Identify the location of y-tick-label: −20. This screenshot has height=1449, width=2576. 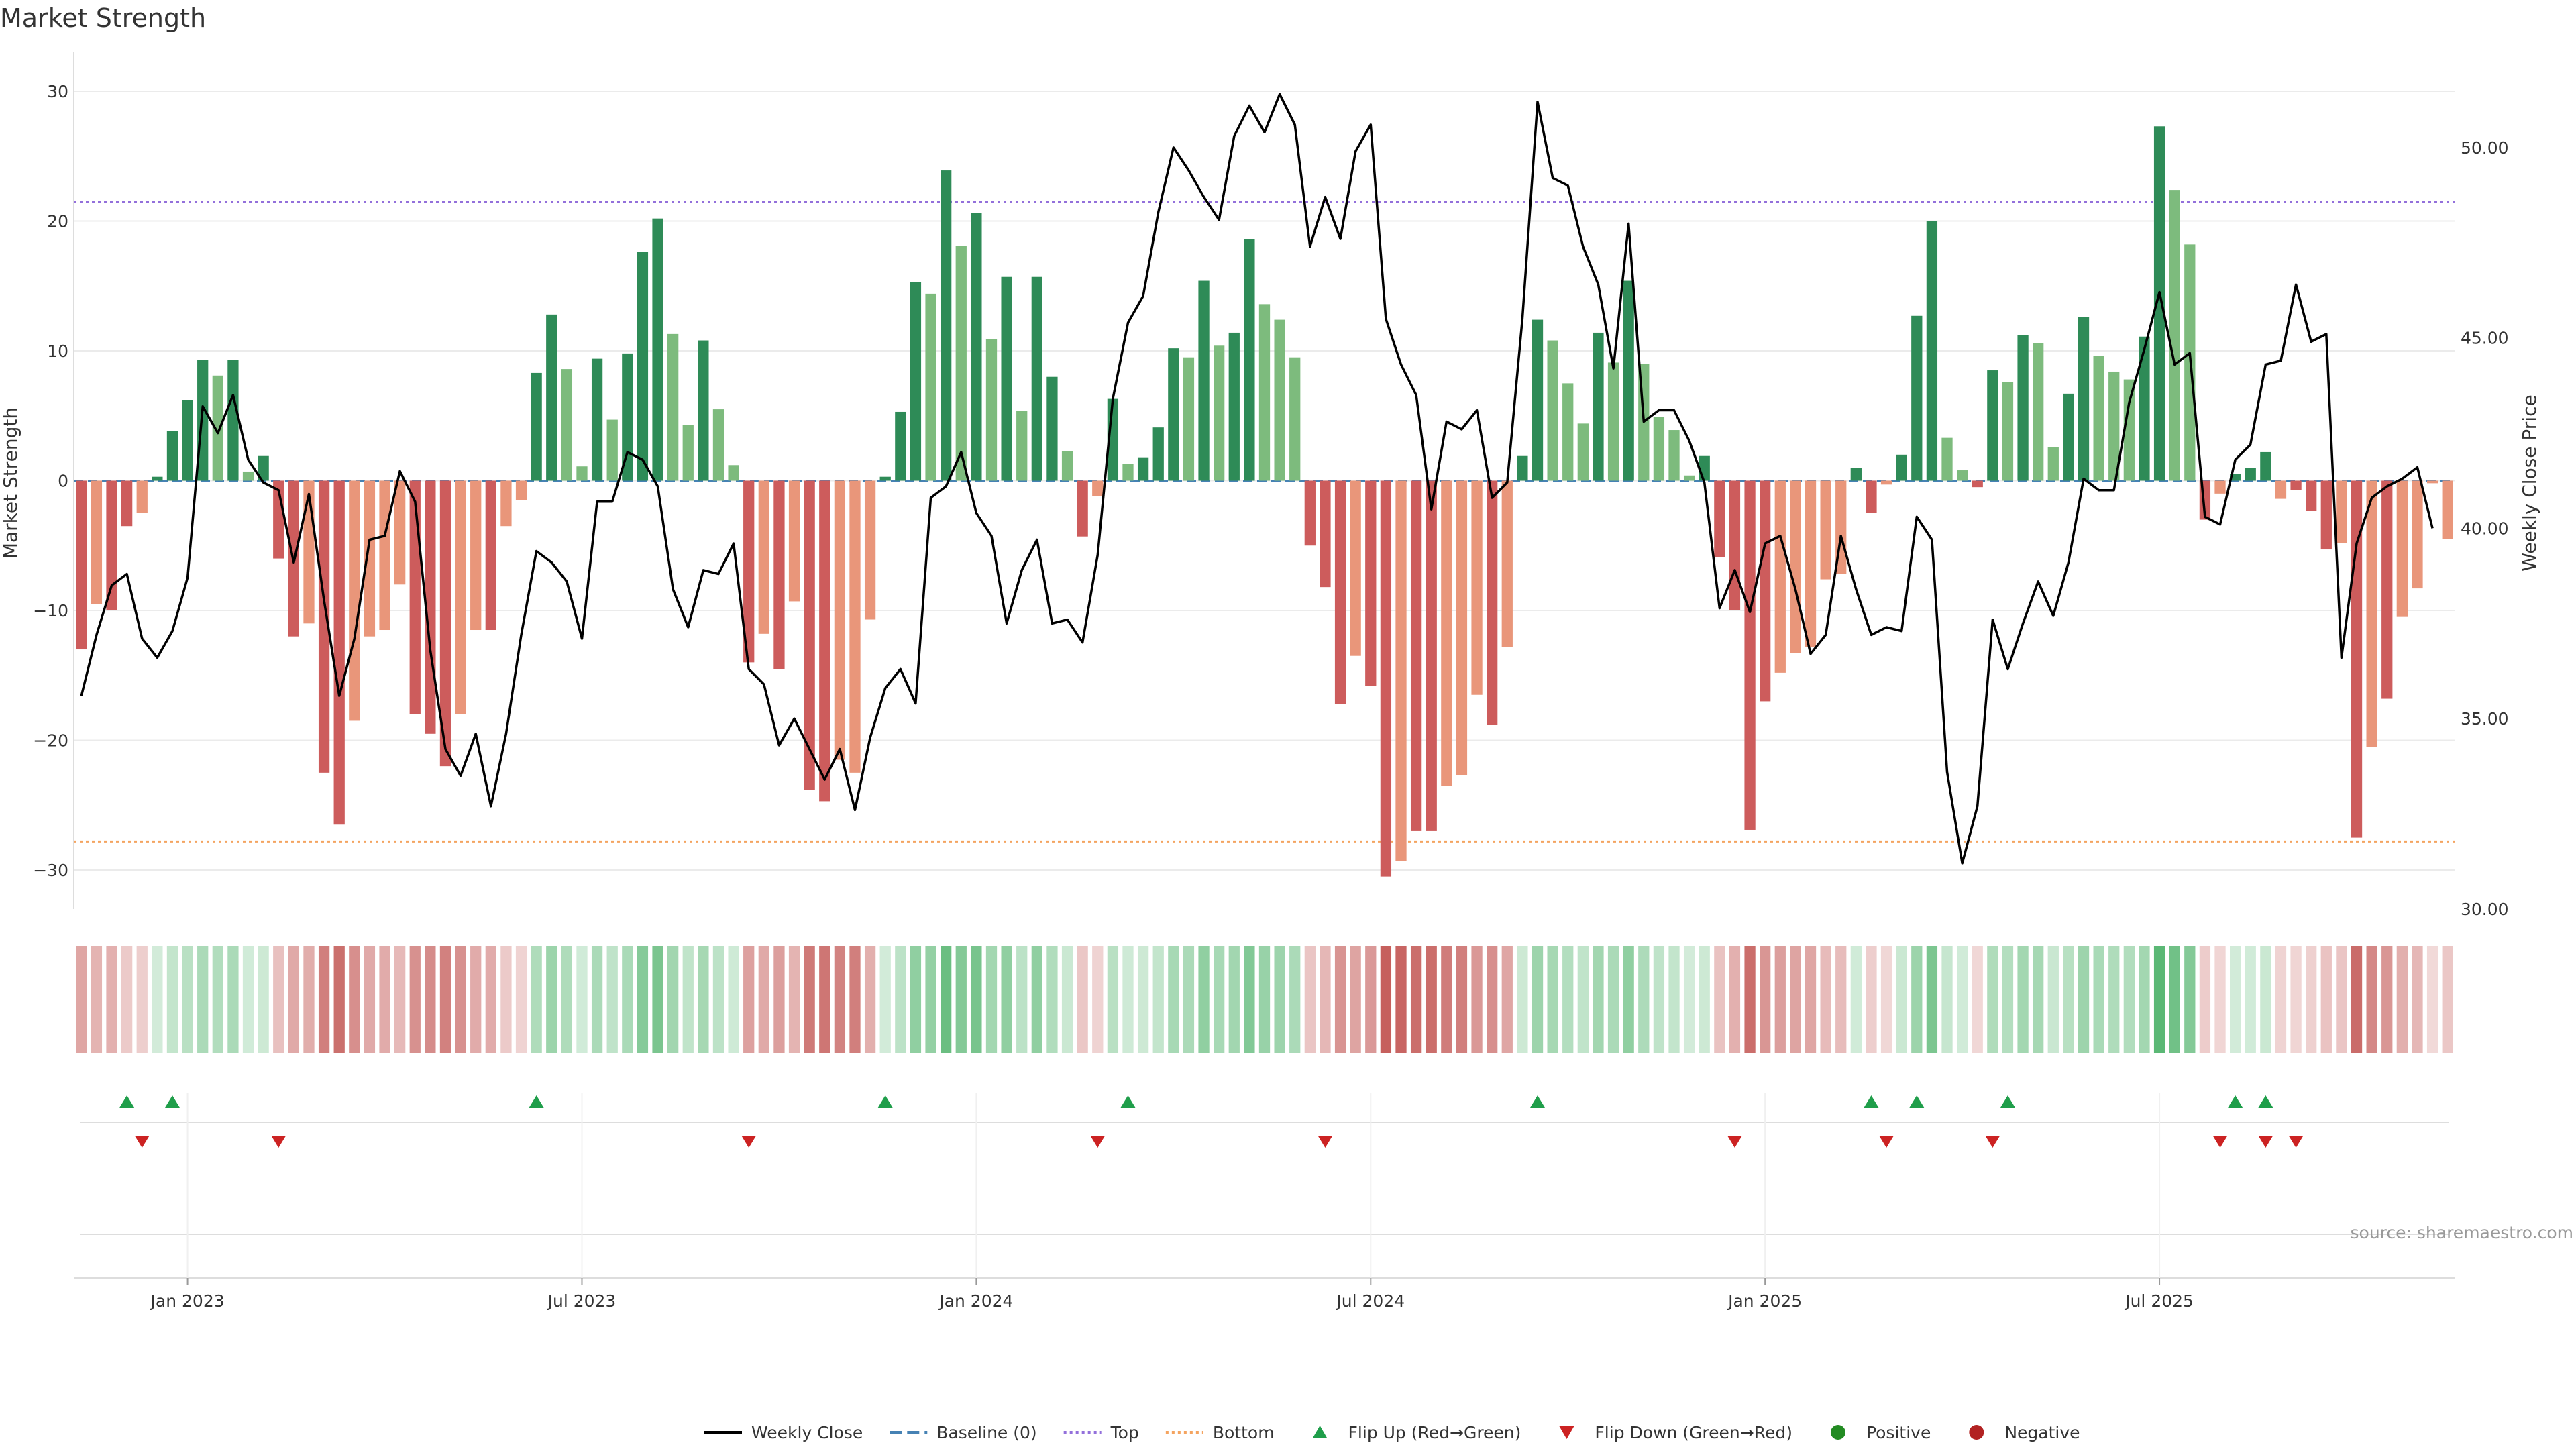
(50, 740).